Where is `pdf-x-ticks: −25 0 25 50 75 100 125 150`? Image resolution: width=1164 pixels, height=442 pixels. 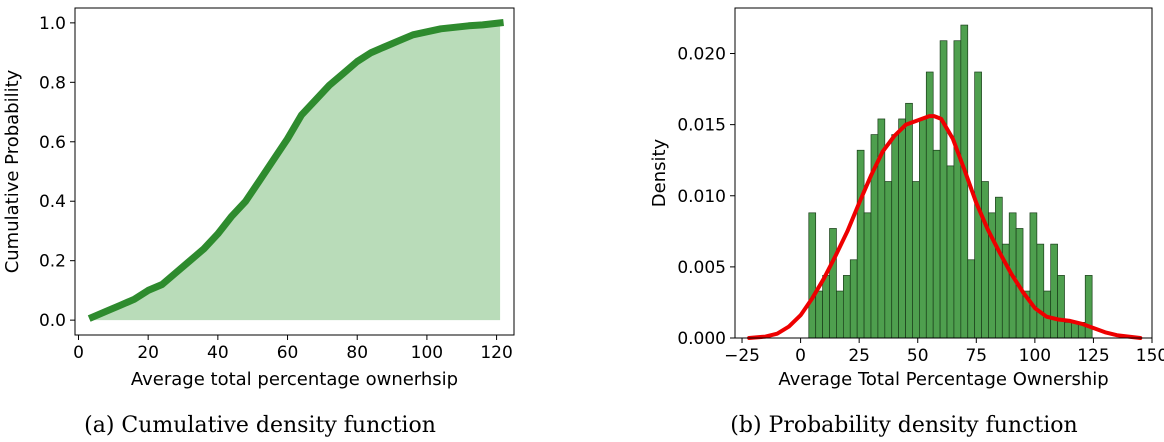
pdf-x-ticks: −25 0 25 50 75 100 125 150 is located at coordinates (944, 352).